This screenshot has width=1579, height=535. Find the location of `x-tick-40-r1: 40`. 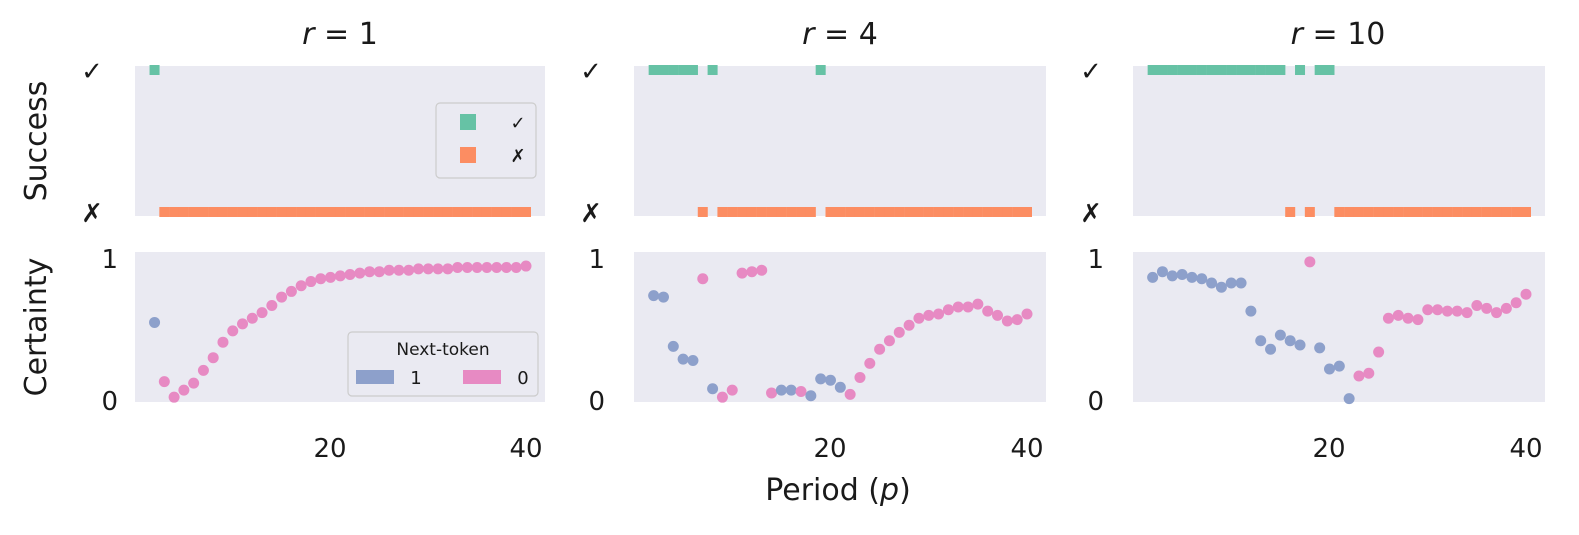

x-tick-40-r1: 40 is located at coordinates (525, 449).